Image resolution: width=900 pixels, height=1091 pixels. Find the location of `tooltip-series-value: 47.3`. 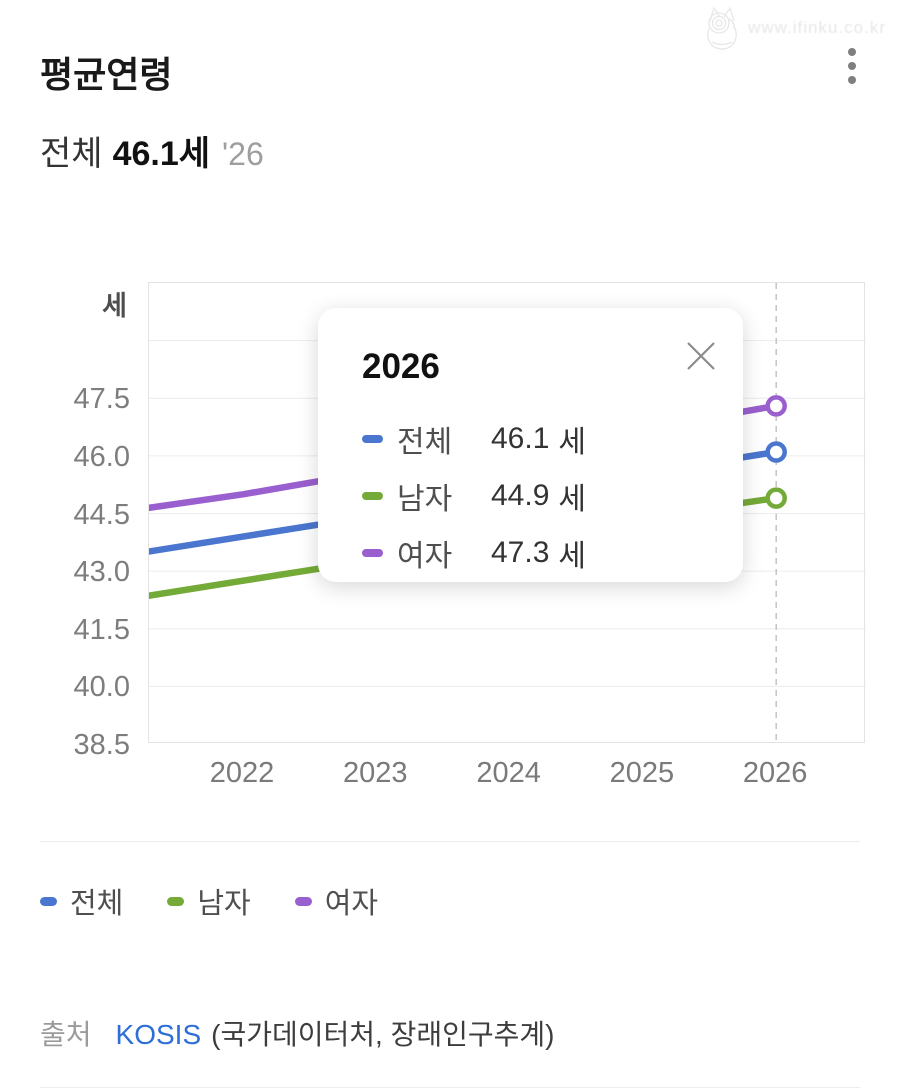

tooltip-series-value: 47.3 is located at coordinates (520, 552).